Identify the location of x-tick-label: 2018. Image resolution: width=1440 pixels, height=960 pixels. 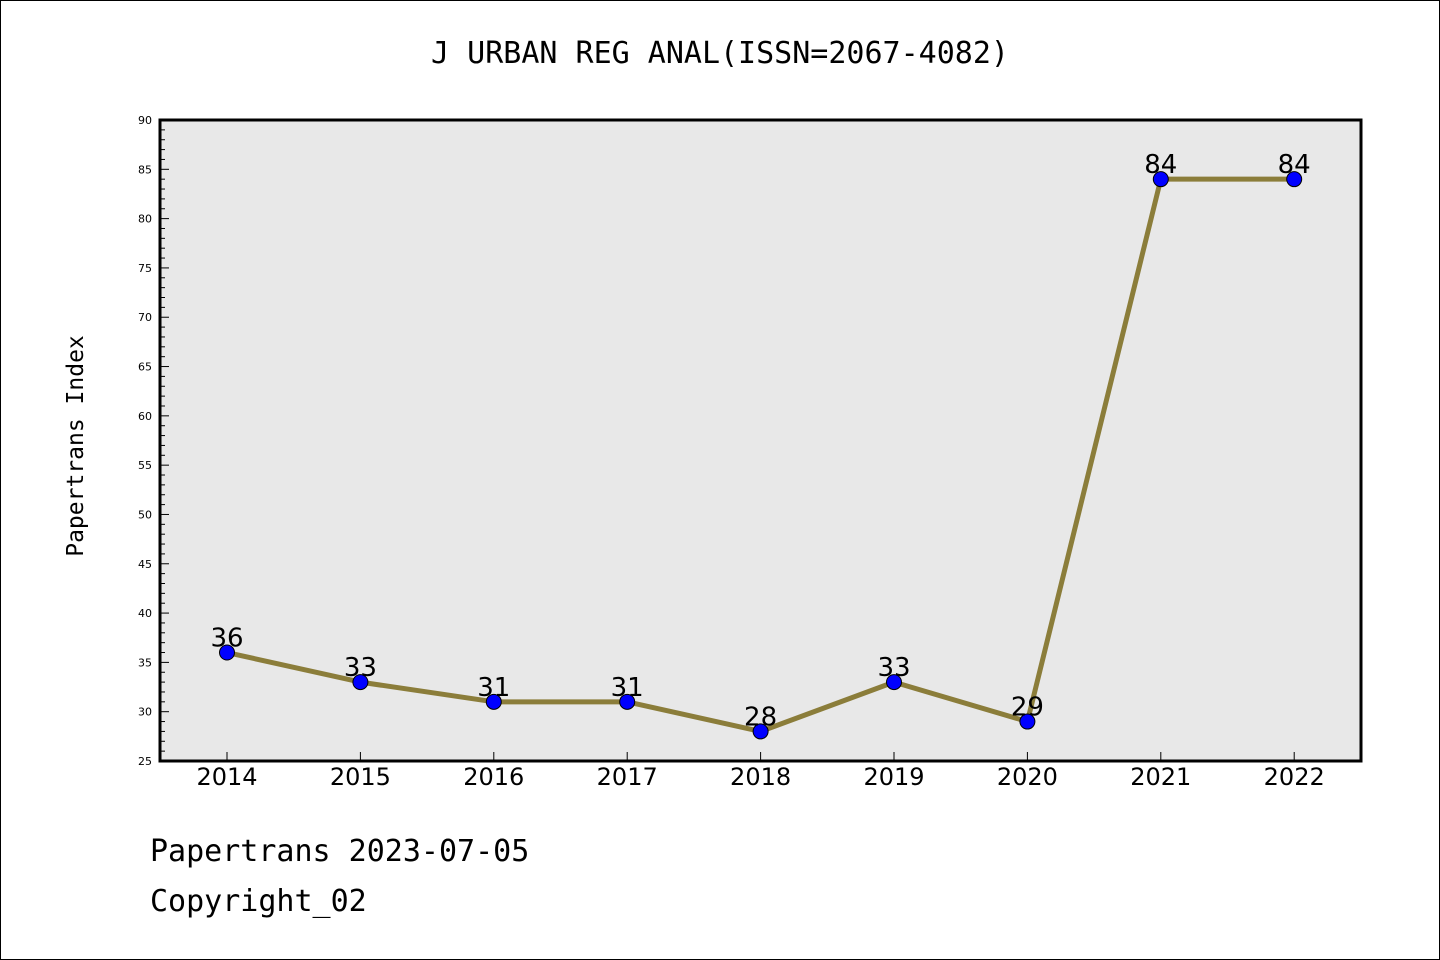
(760, 777).